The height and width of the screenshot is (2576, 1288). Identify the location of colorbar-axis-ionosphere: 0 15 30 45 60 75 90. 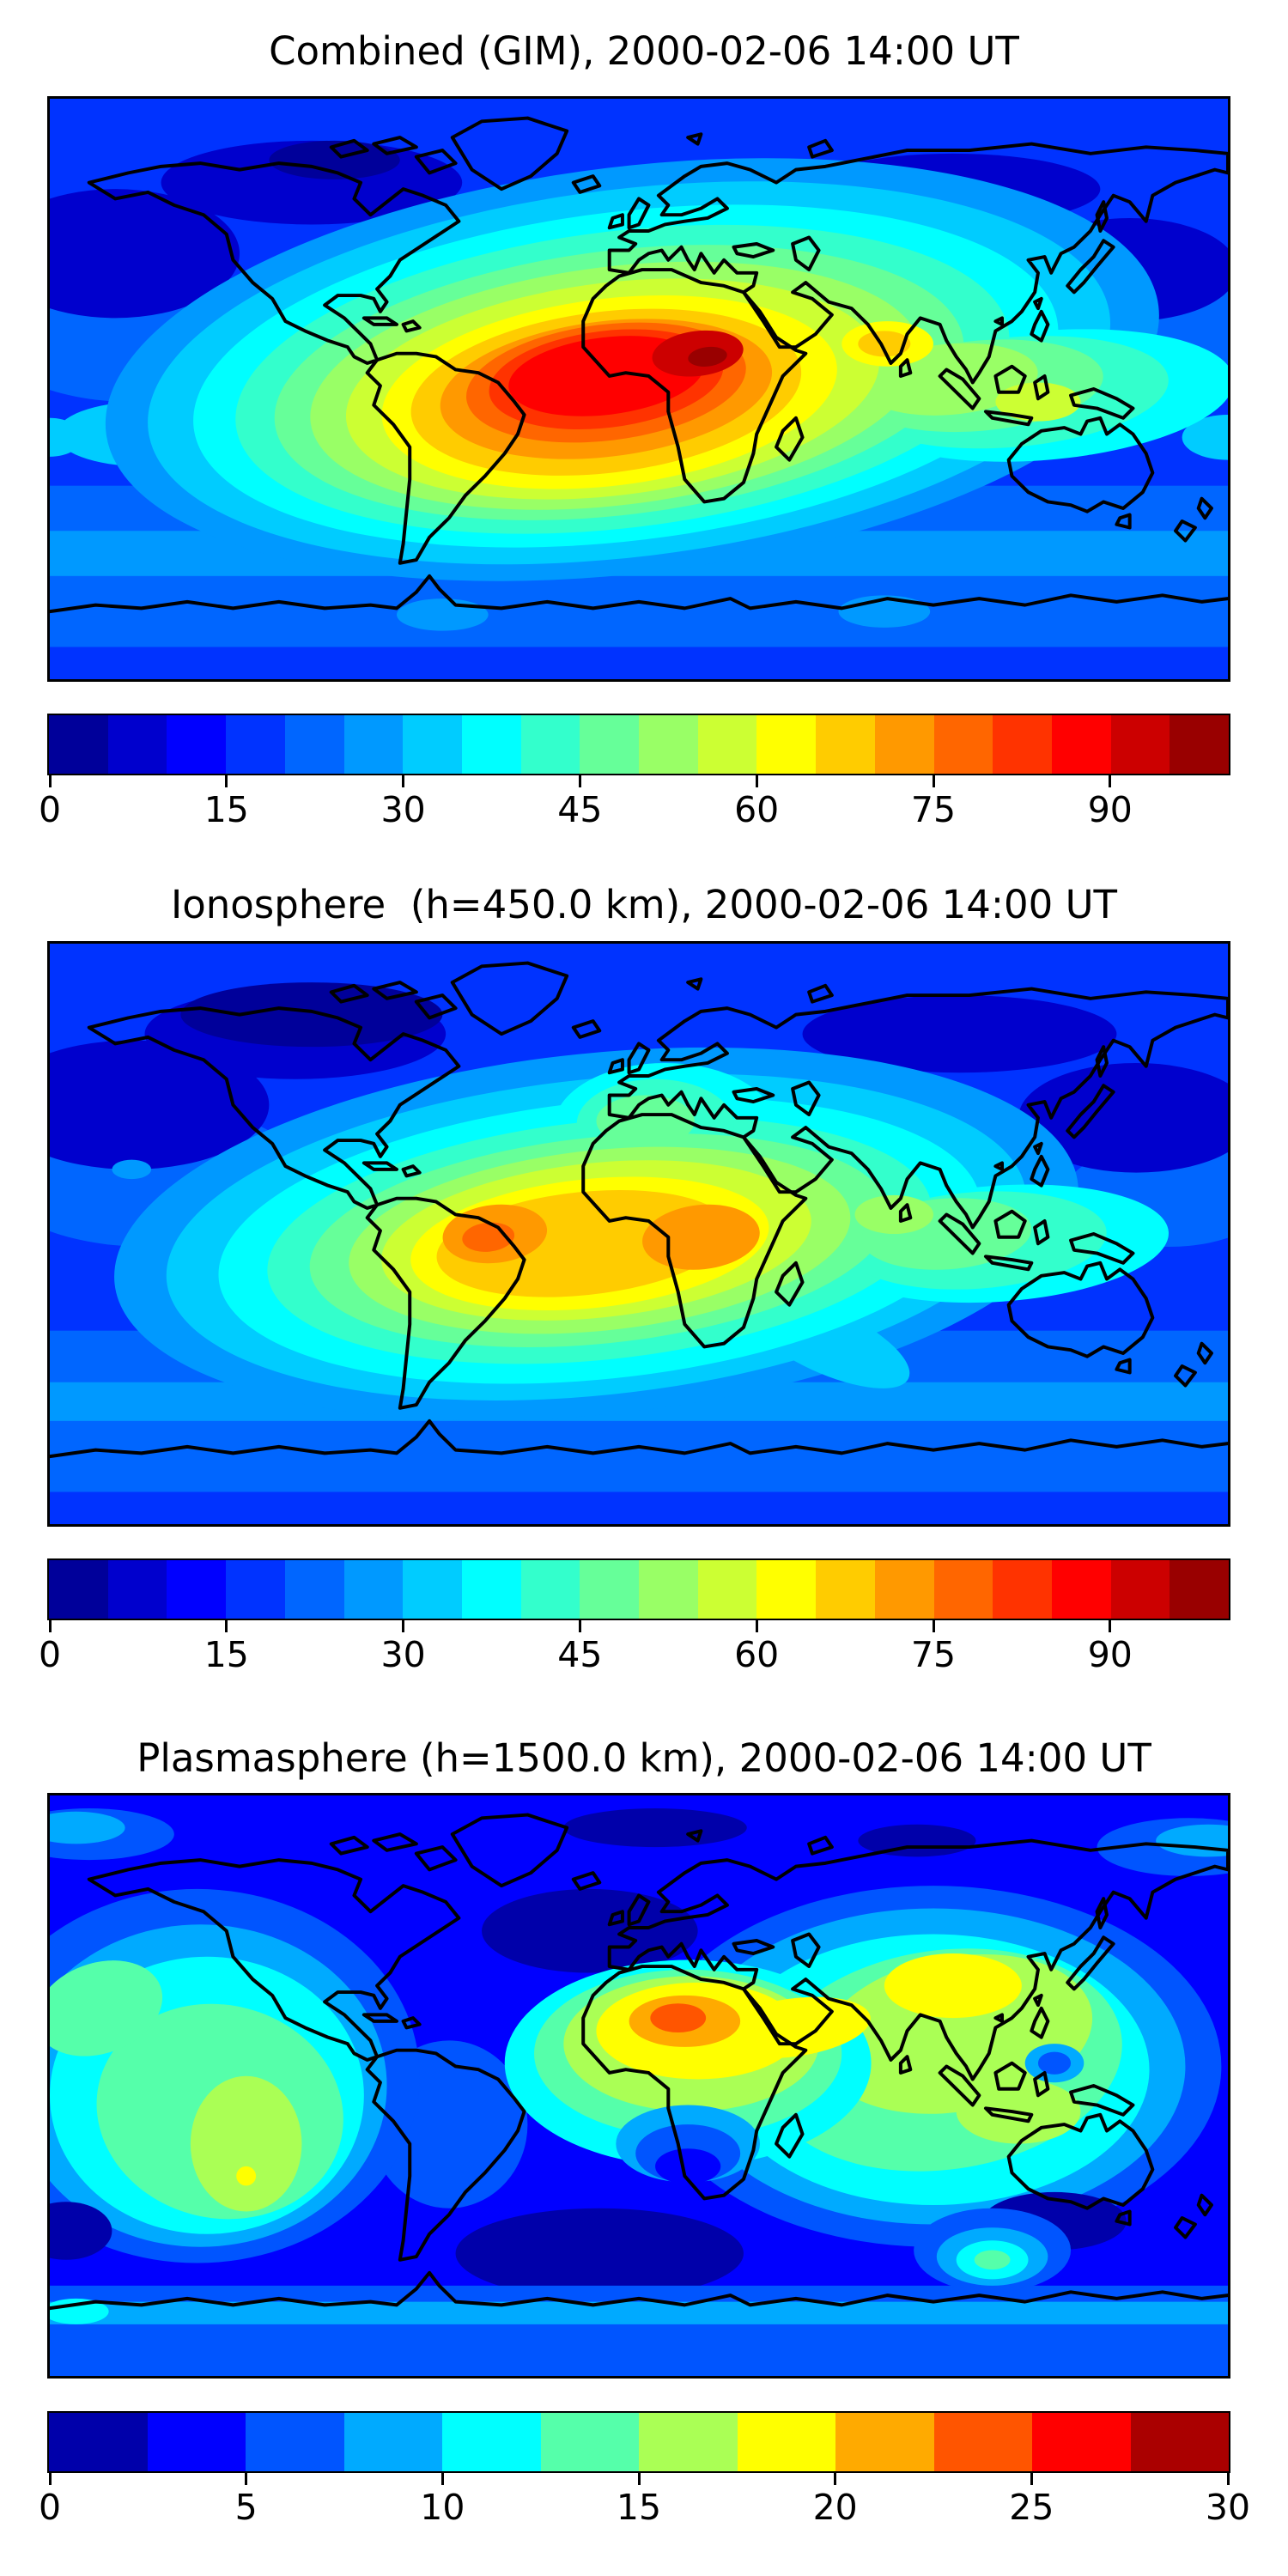
(633, 1654).